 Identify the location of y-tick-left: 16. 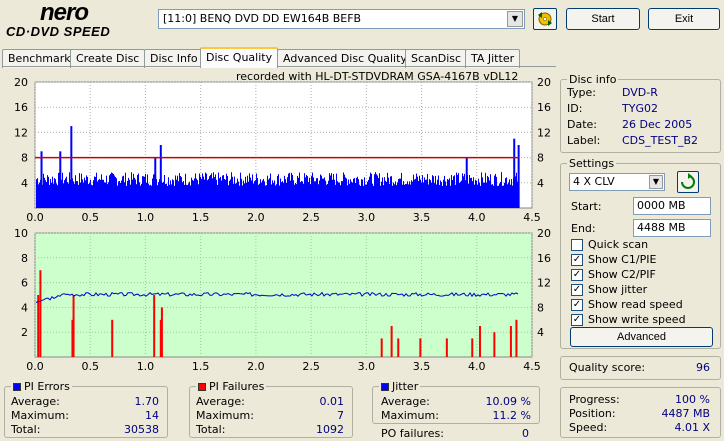
(21, 107).